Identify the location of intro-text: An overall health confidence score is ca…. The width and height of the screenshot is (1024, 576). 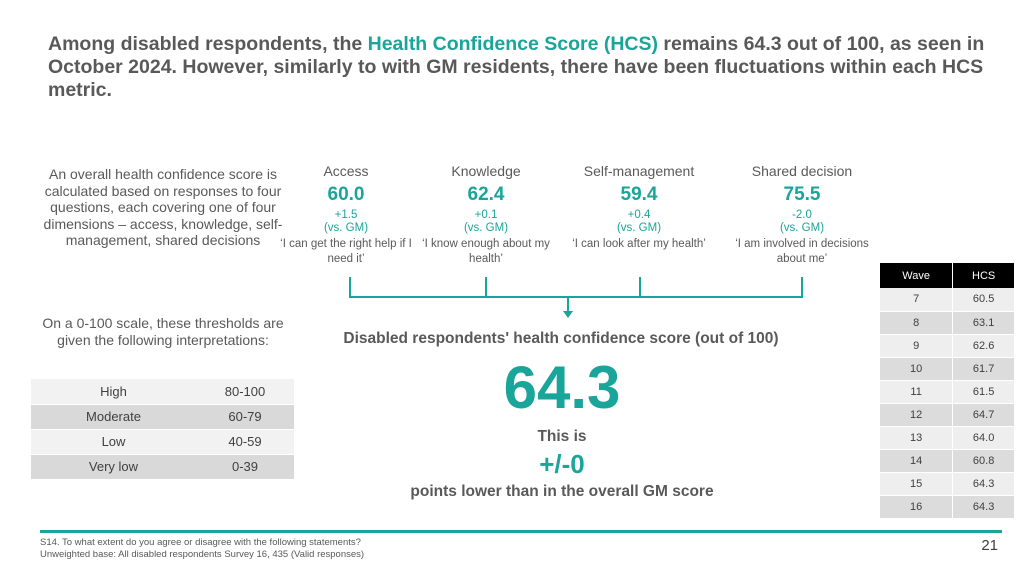
(163, 207).